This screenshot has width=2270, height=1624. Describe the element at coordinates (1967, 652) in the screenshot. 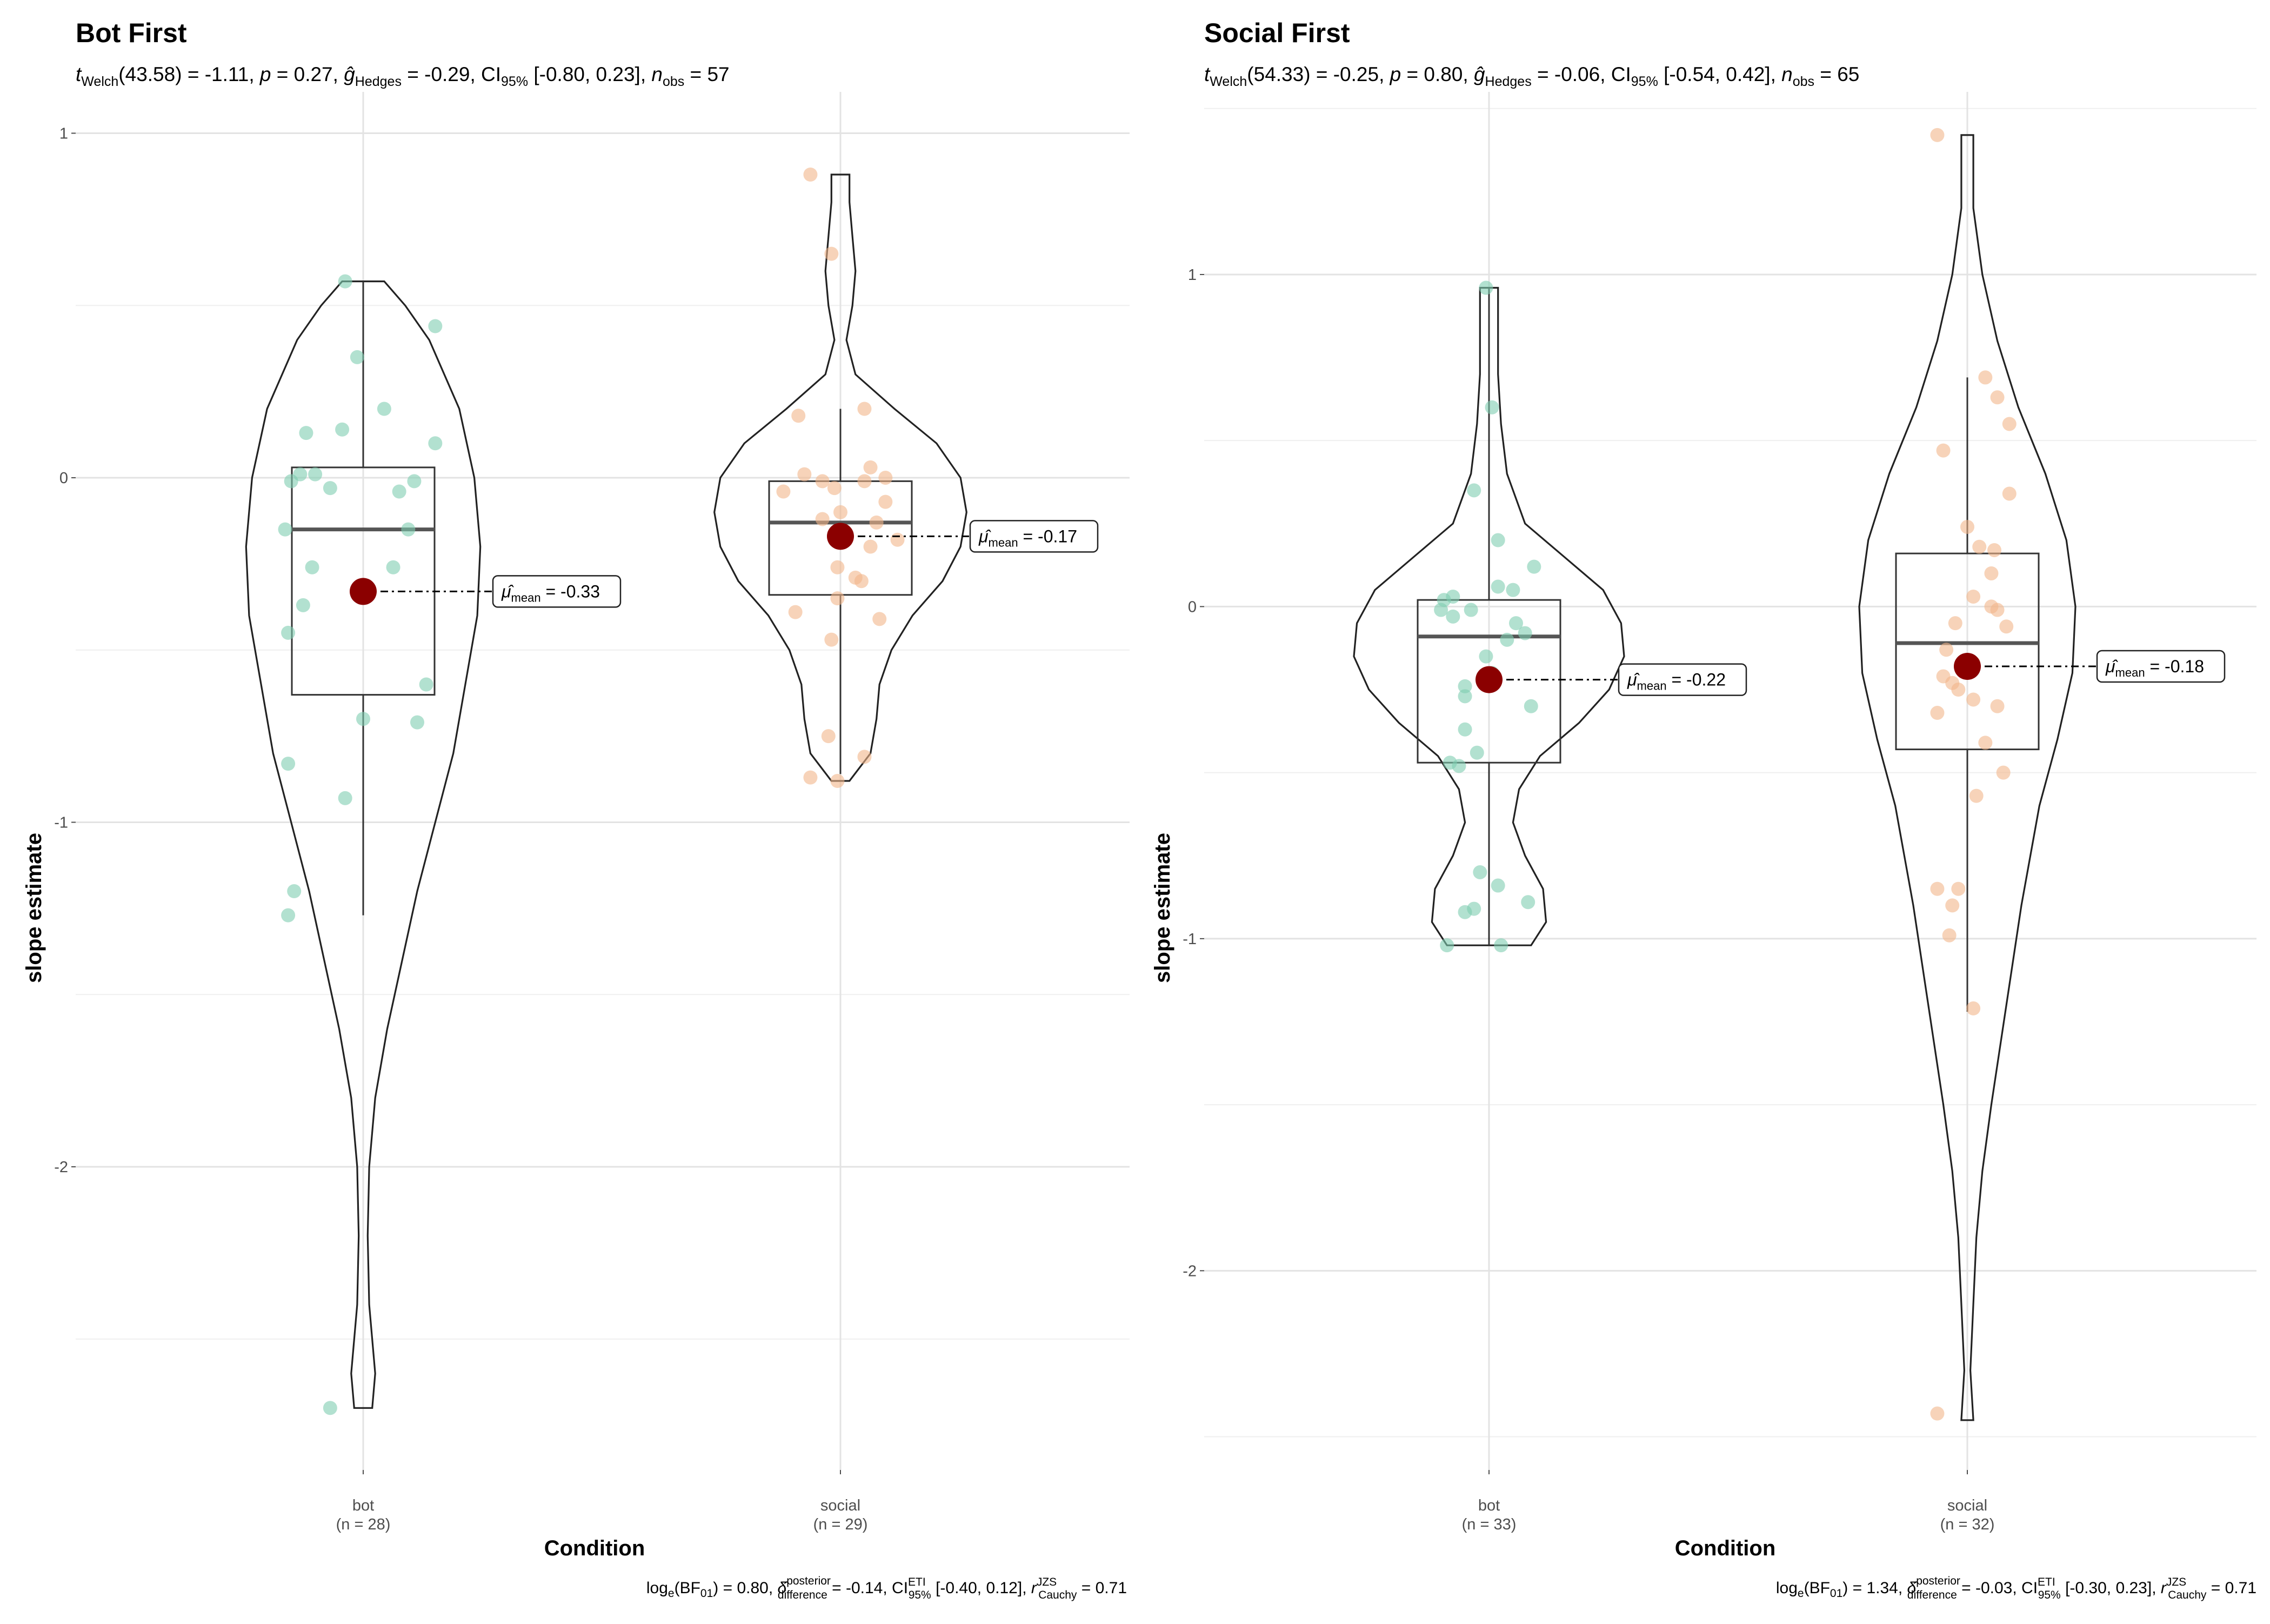

I see `box-social` at that location.